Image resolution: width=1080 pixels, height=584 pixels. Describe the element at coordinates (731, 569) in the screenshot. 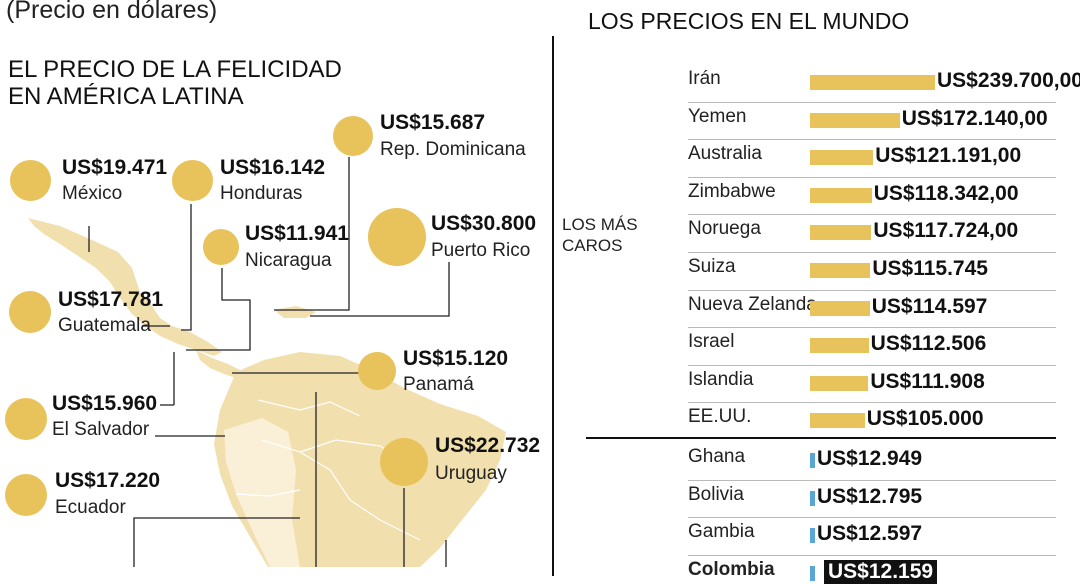

I see `country-label: Colombia` at that location.